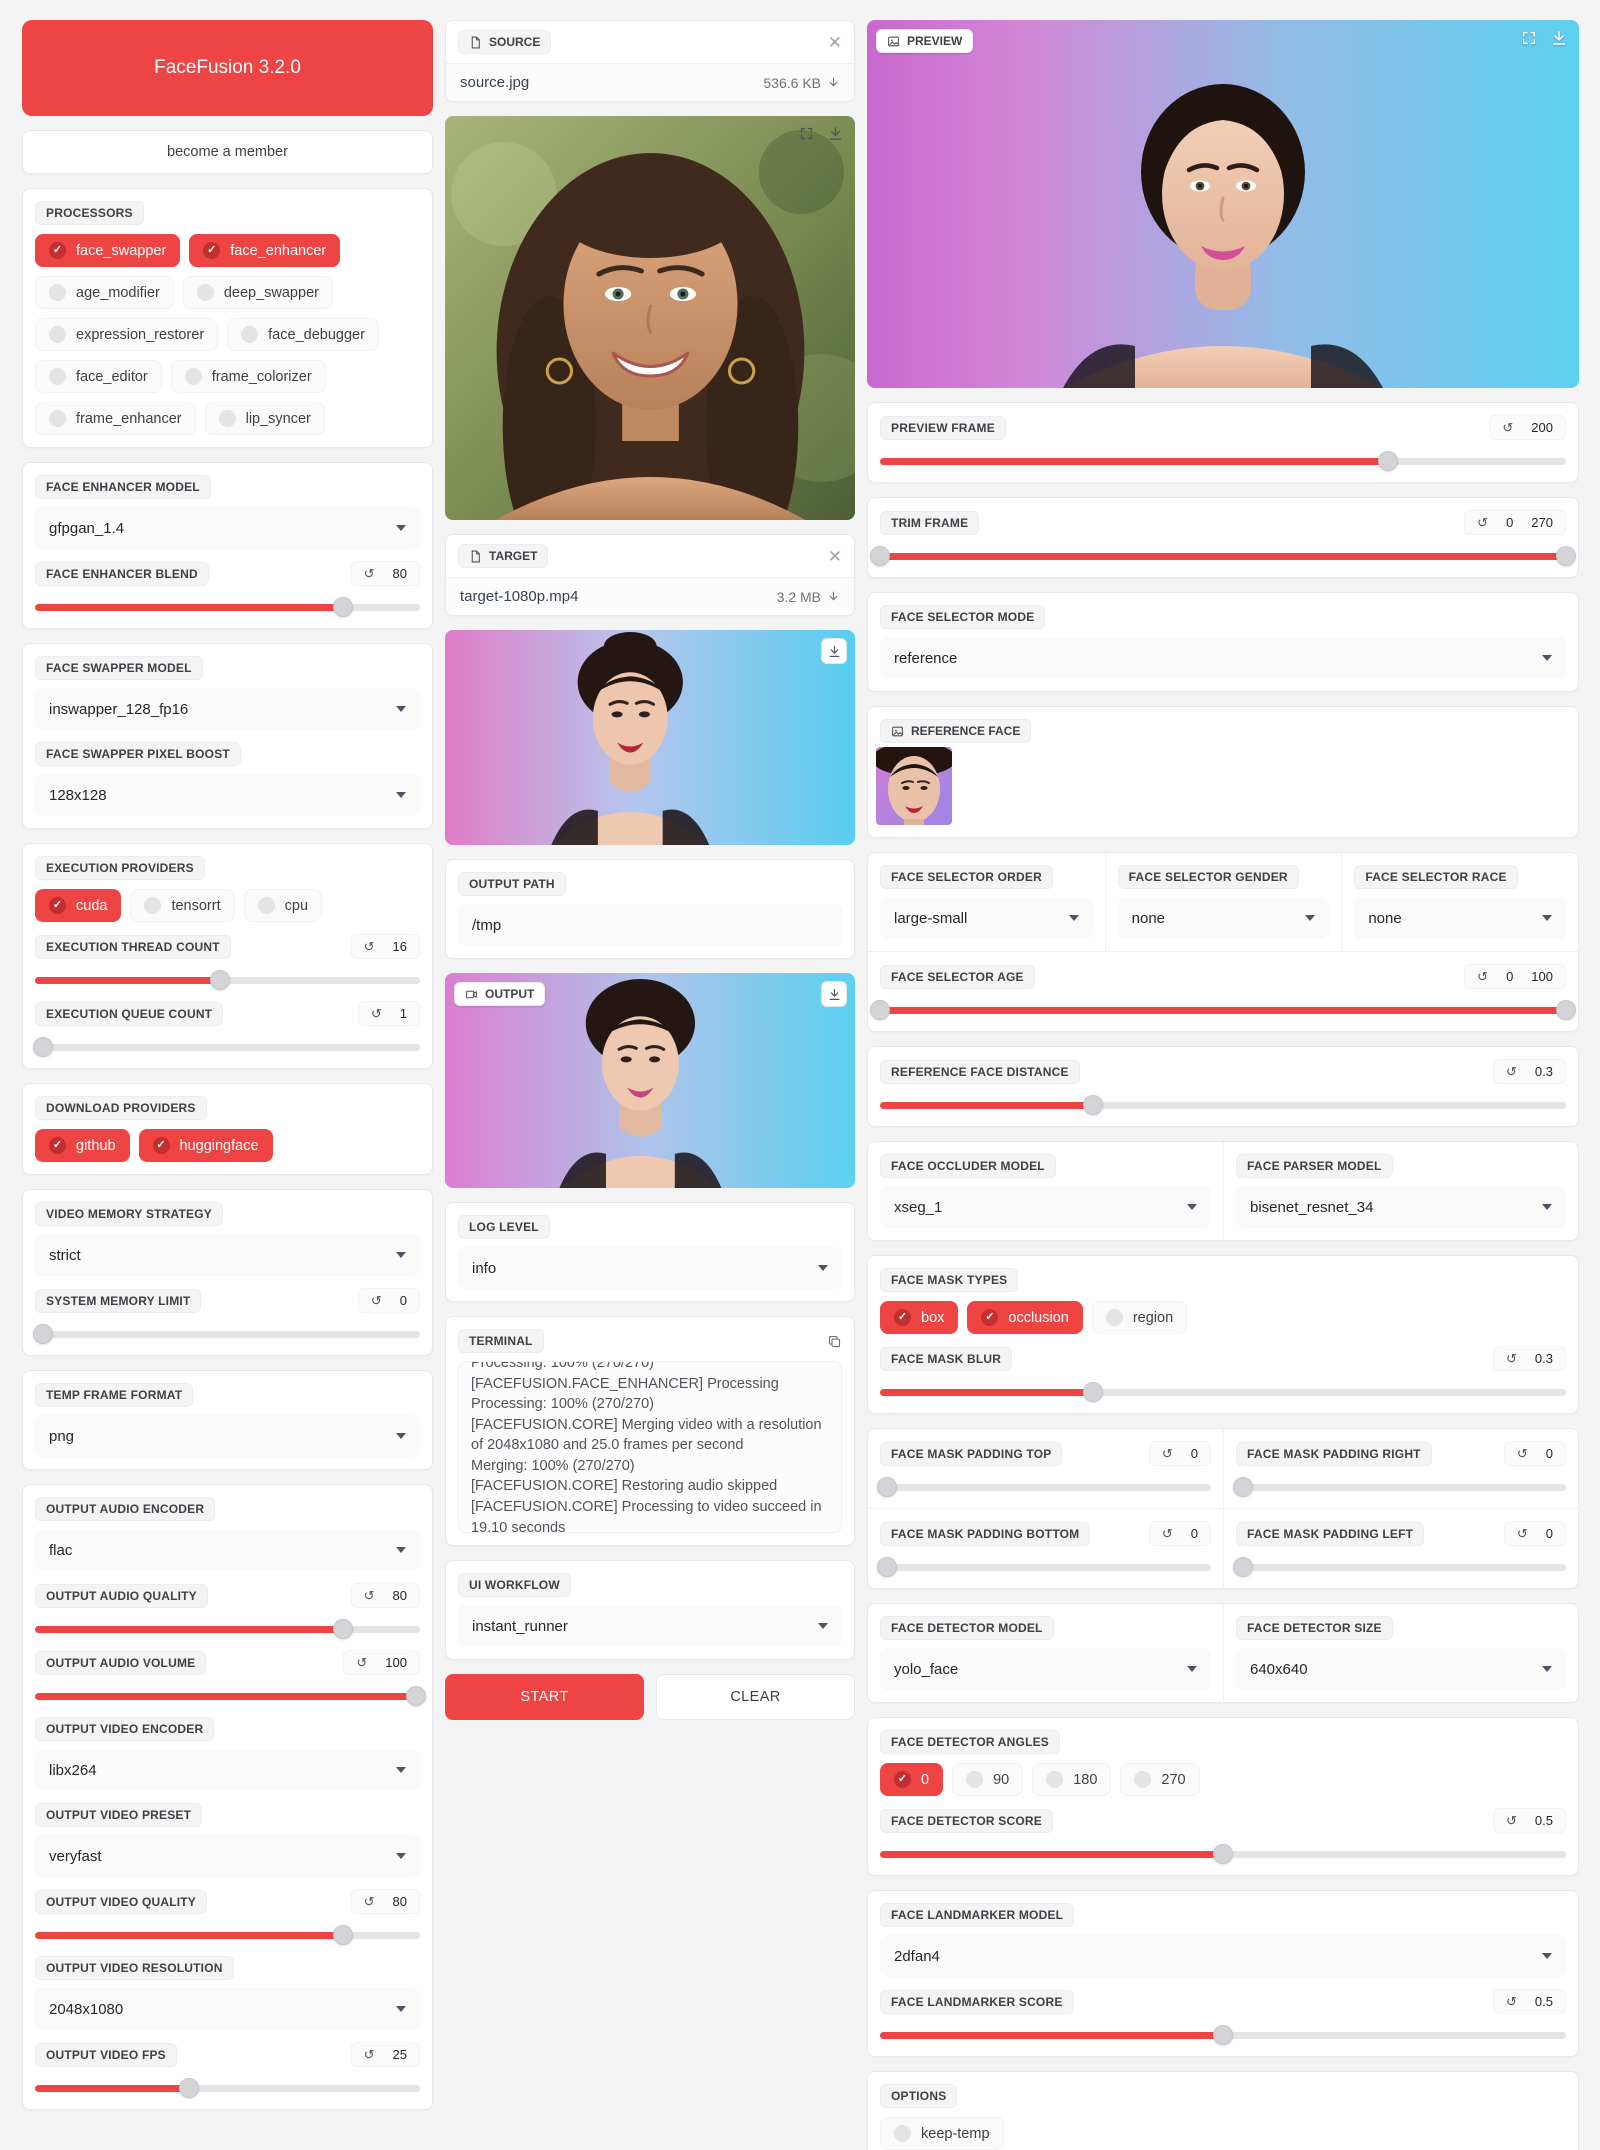  Describe the element at coordinates (1072, 1779) in the screenshot. I see `checkbox-angle-180: 180` at that location.